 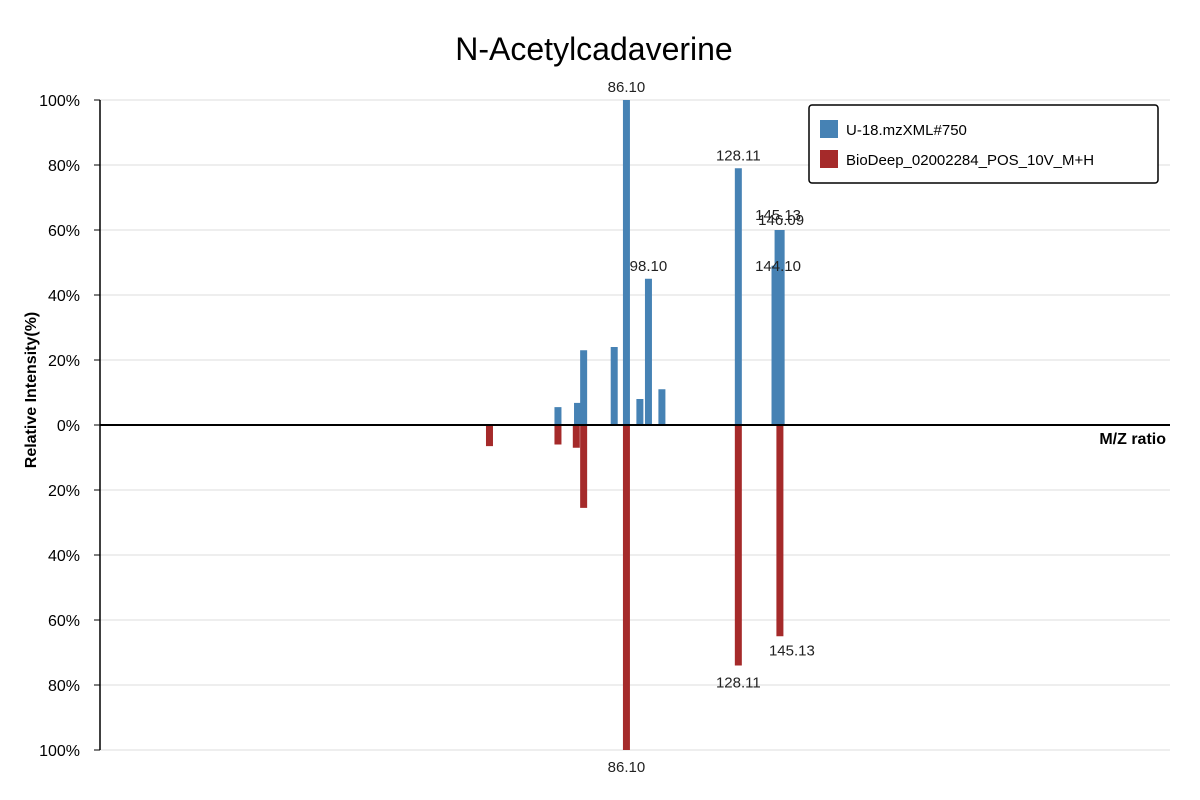 What do you see at coordinates (1132, 439) in the screenshot?
I see `x-axis-title: M/Z ratio` at bounding box center [1132, 439].